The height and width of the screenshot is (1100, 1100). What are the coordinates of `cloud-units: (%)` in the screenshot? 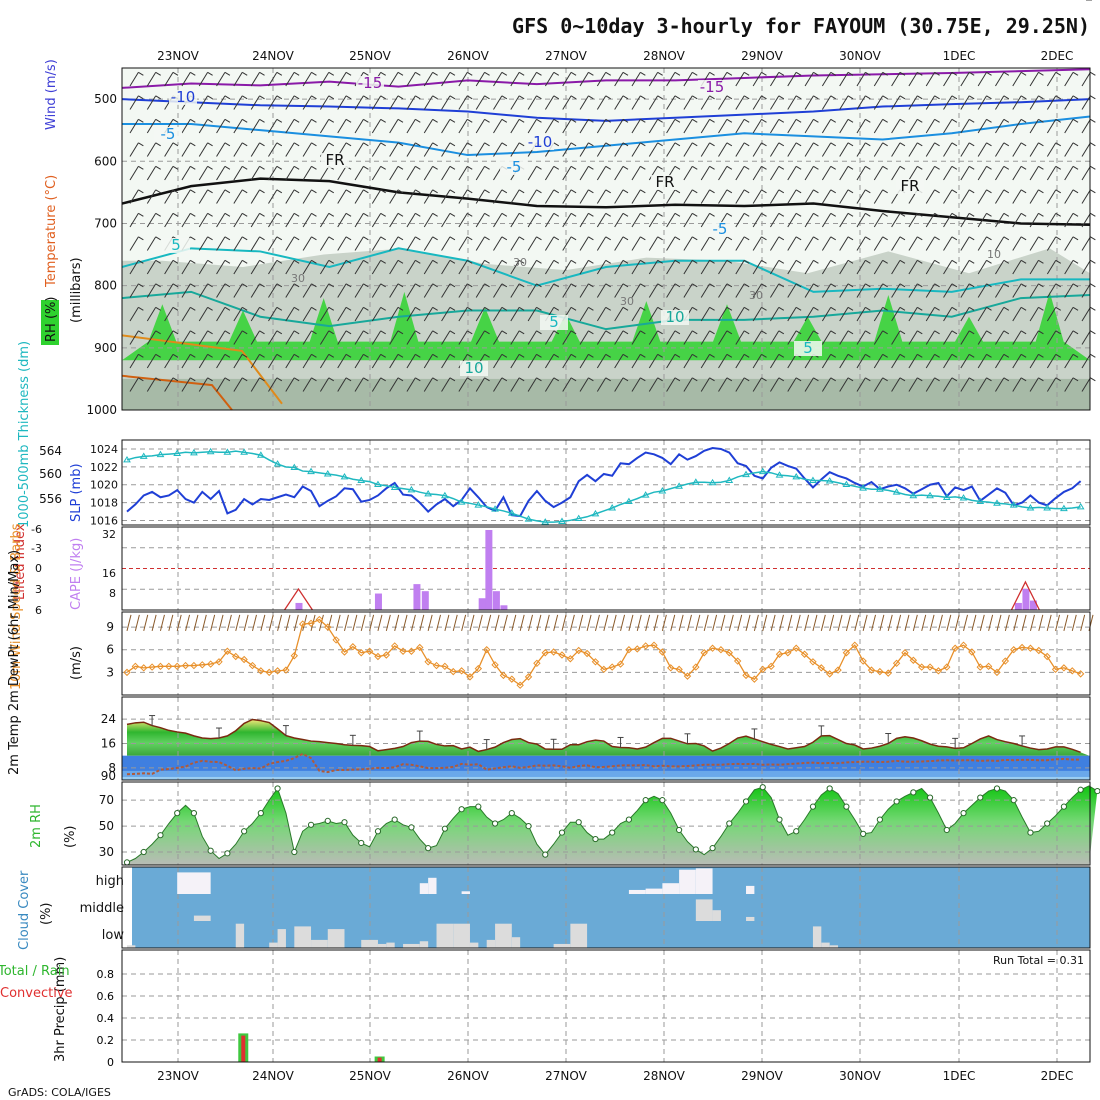 It's located at (46, 914).